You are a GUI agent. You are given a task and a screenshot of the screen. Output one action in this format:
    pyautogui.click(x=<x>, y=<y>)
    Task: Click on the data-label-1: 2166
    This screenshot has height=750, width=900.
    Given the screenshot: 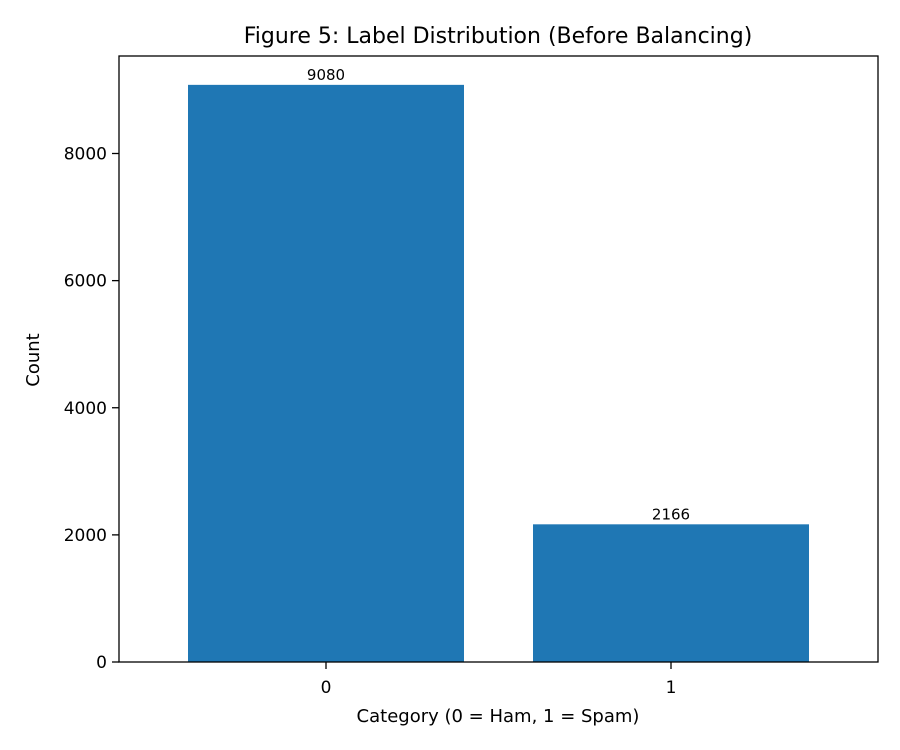 What is the action you would take?
    pyautogui.click(x=671, y=514)
    